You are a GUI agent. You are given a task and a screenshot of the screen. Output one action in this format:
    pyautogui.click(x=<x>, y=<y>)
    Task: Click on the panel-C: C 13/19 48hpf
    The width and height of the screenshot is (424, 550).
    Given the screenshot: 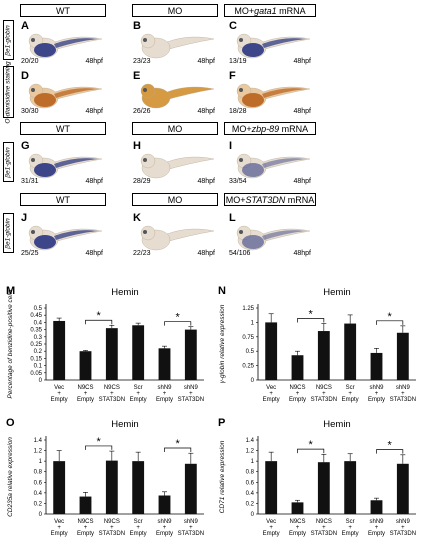 What is the action you would take?
    pyautogui.click(x=270, y=43)
    